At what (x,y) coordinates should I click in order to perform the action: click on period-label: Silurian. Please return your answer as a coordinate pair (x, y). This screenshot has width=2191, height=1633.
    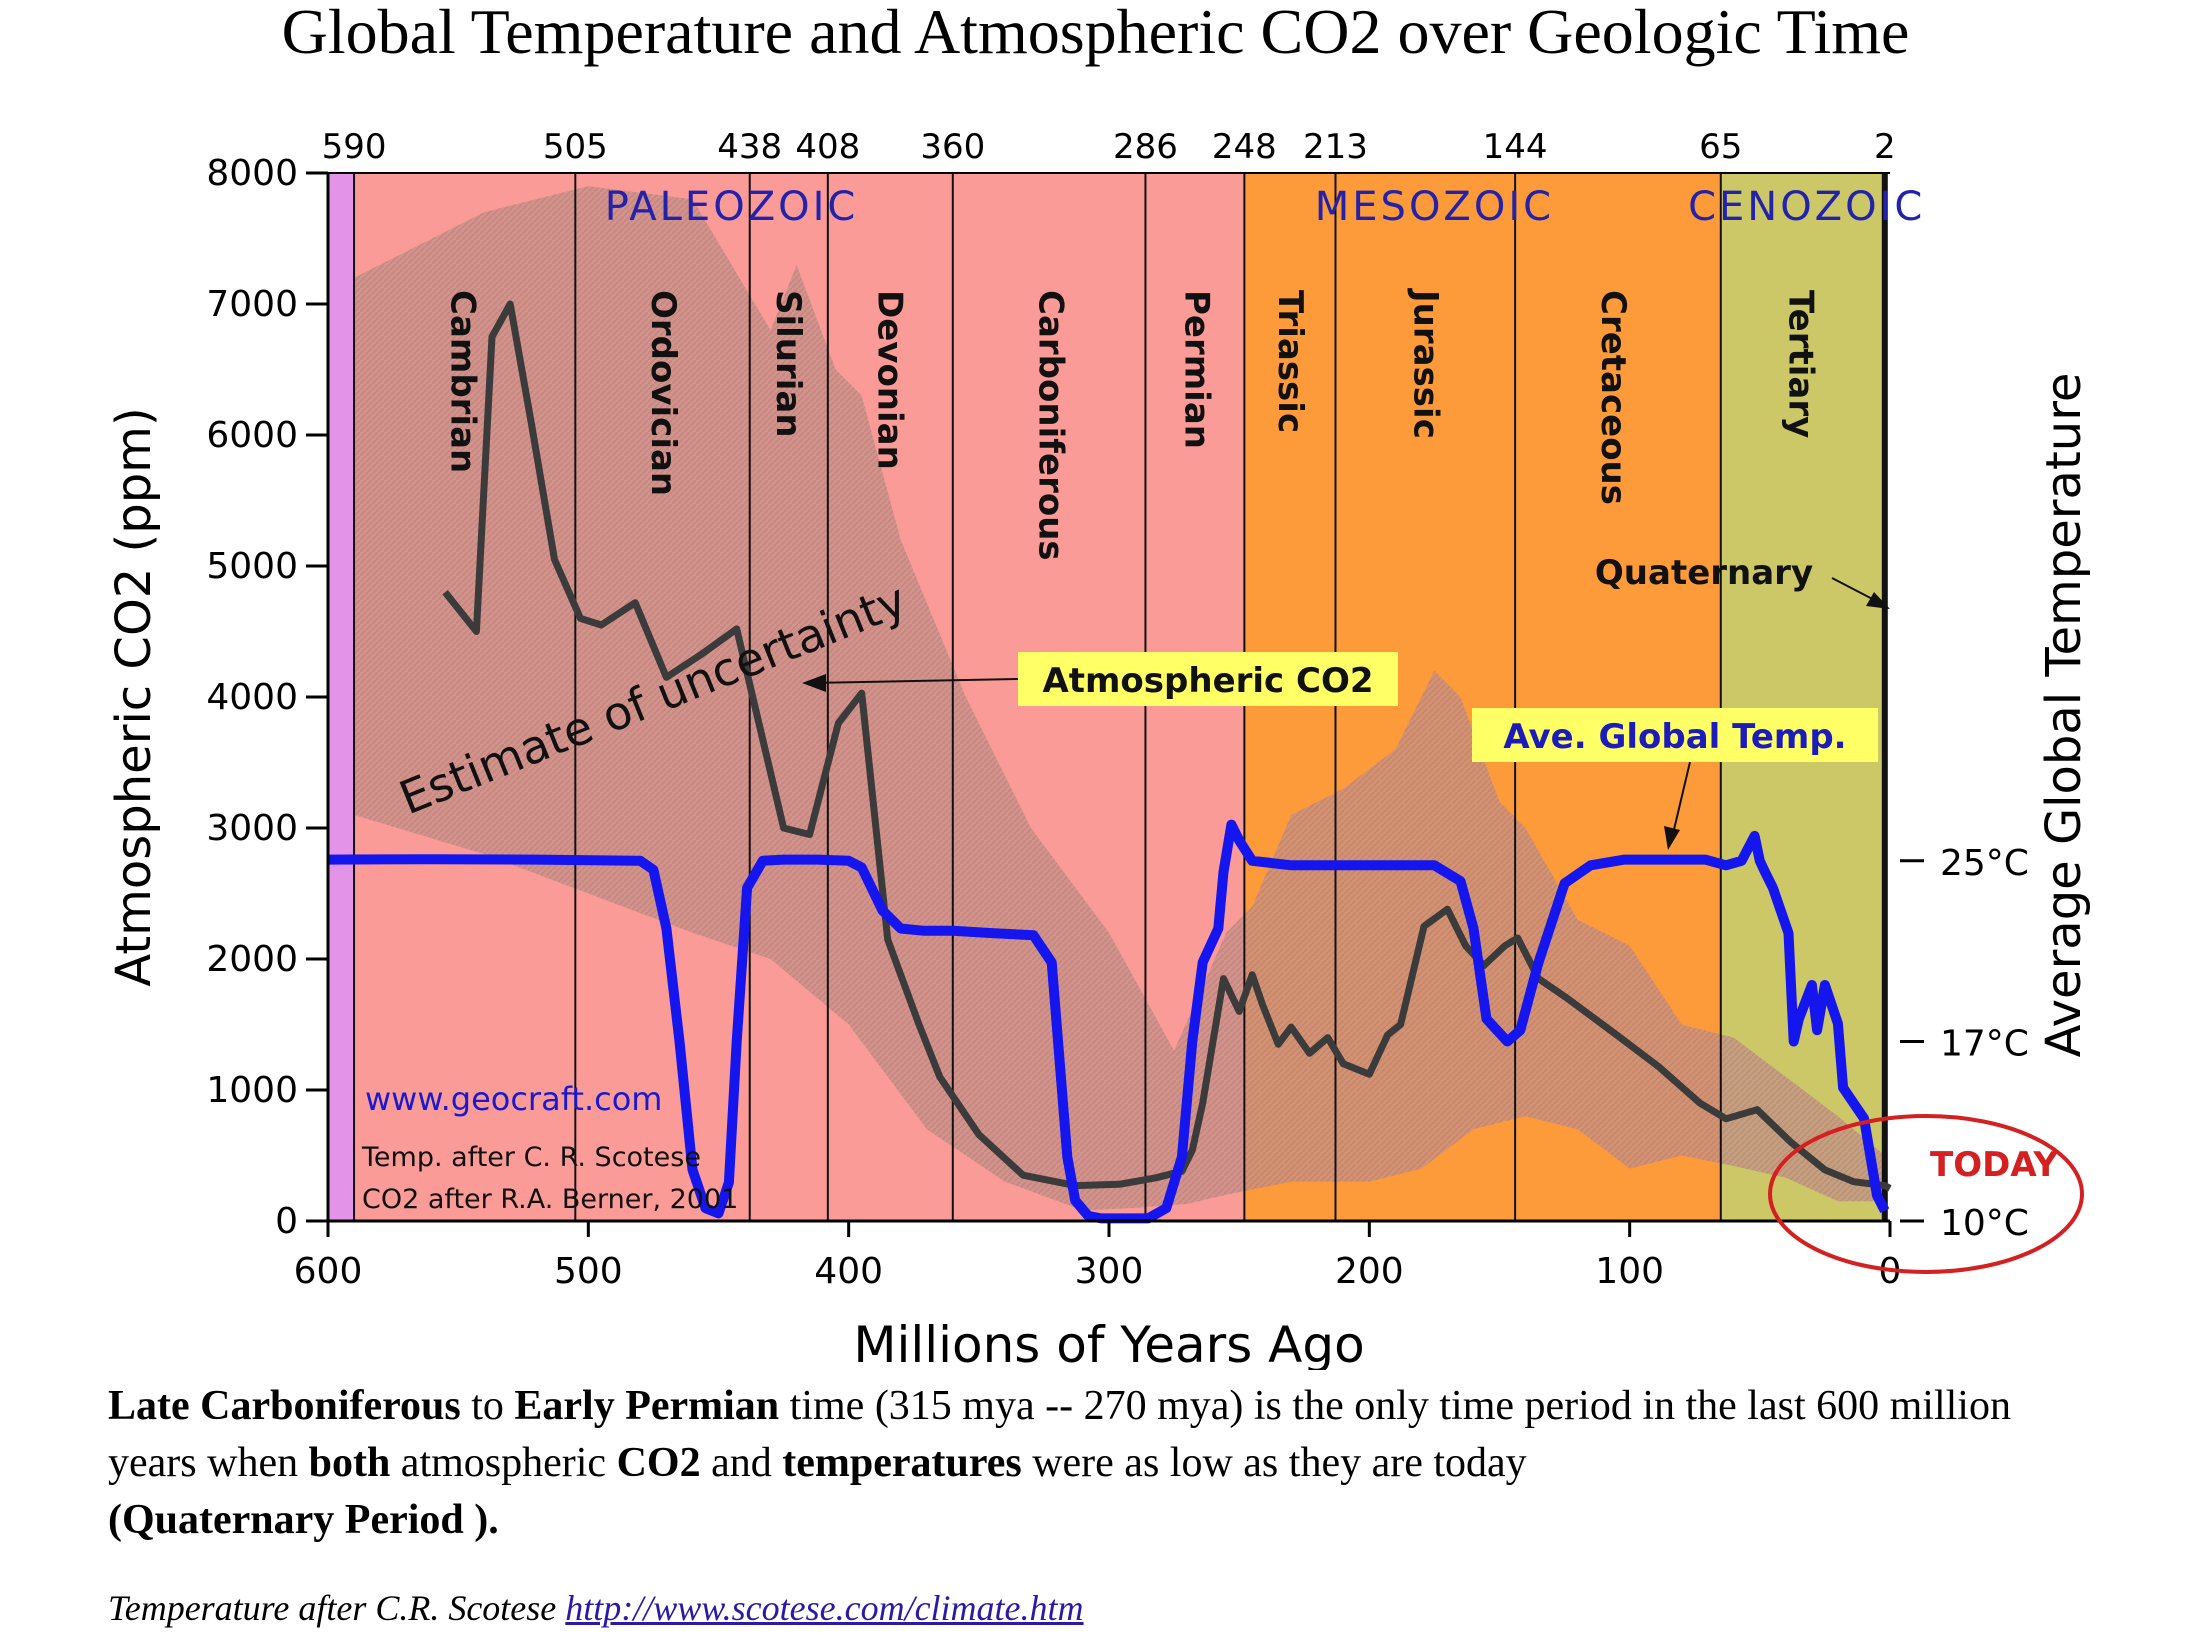
    Looking at the image, I should click on (788, 364).